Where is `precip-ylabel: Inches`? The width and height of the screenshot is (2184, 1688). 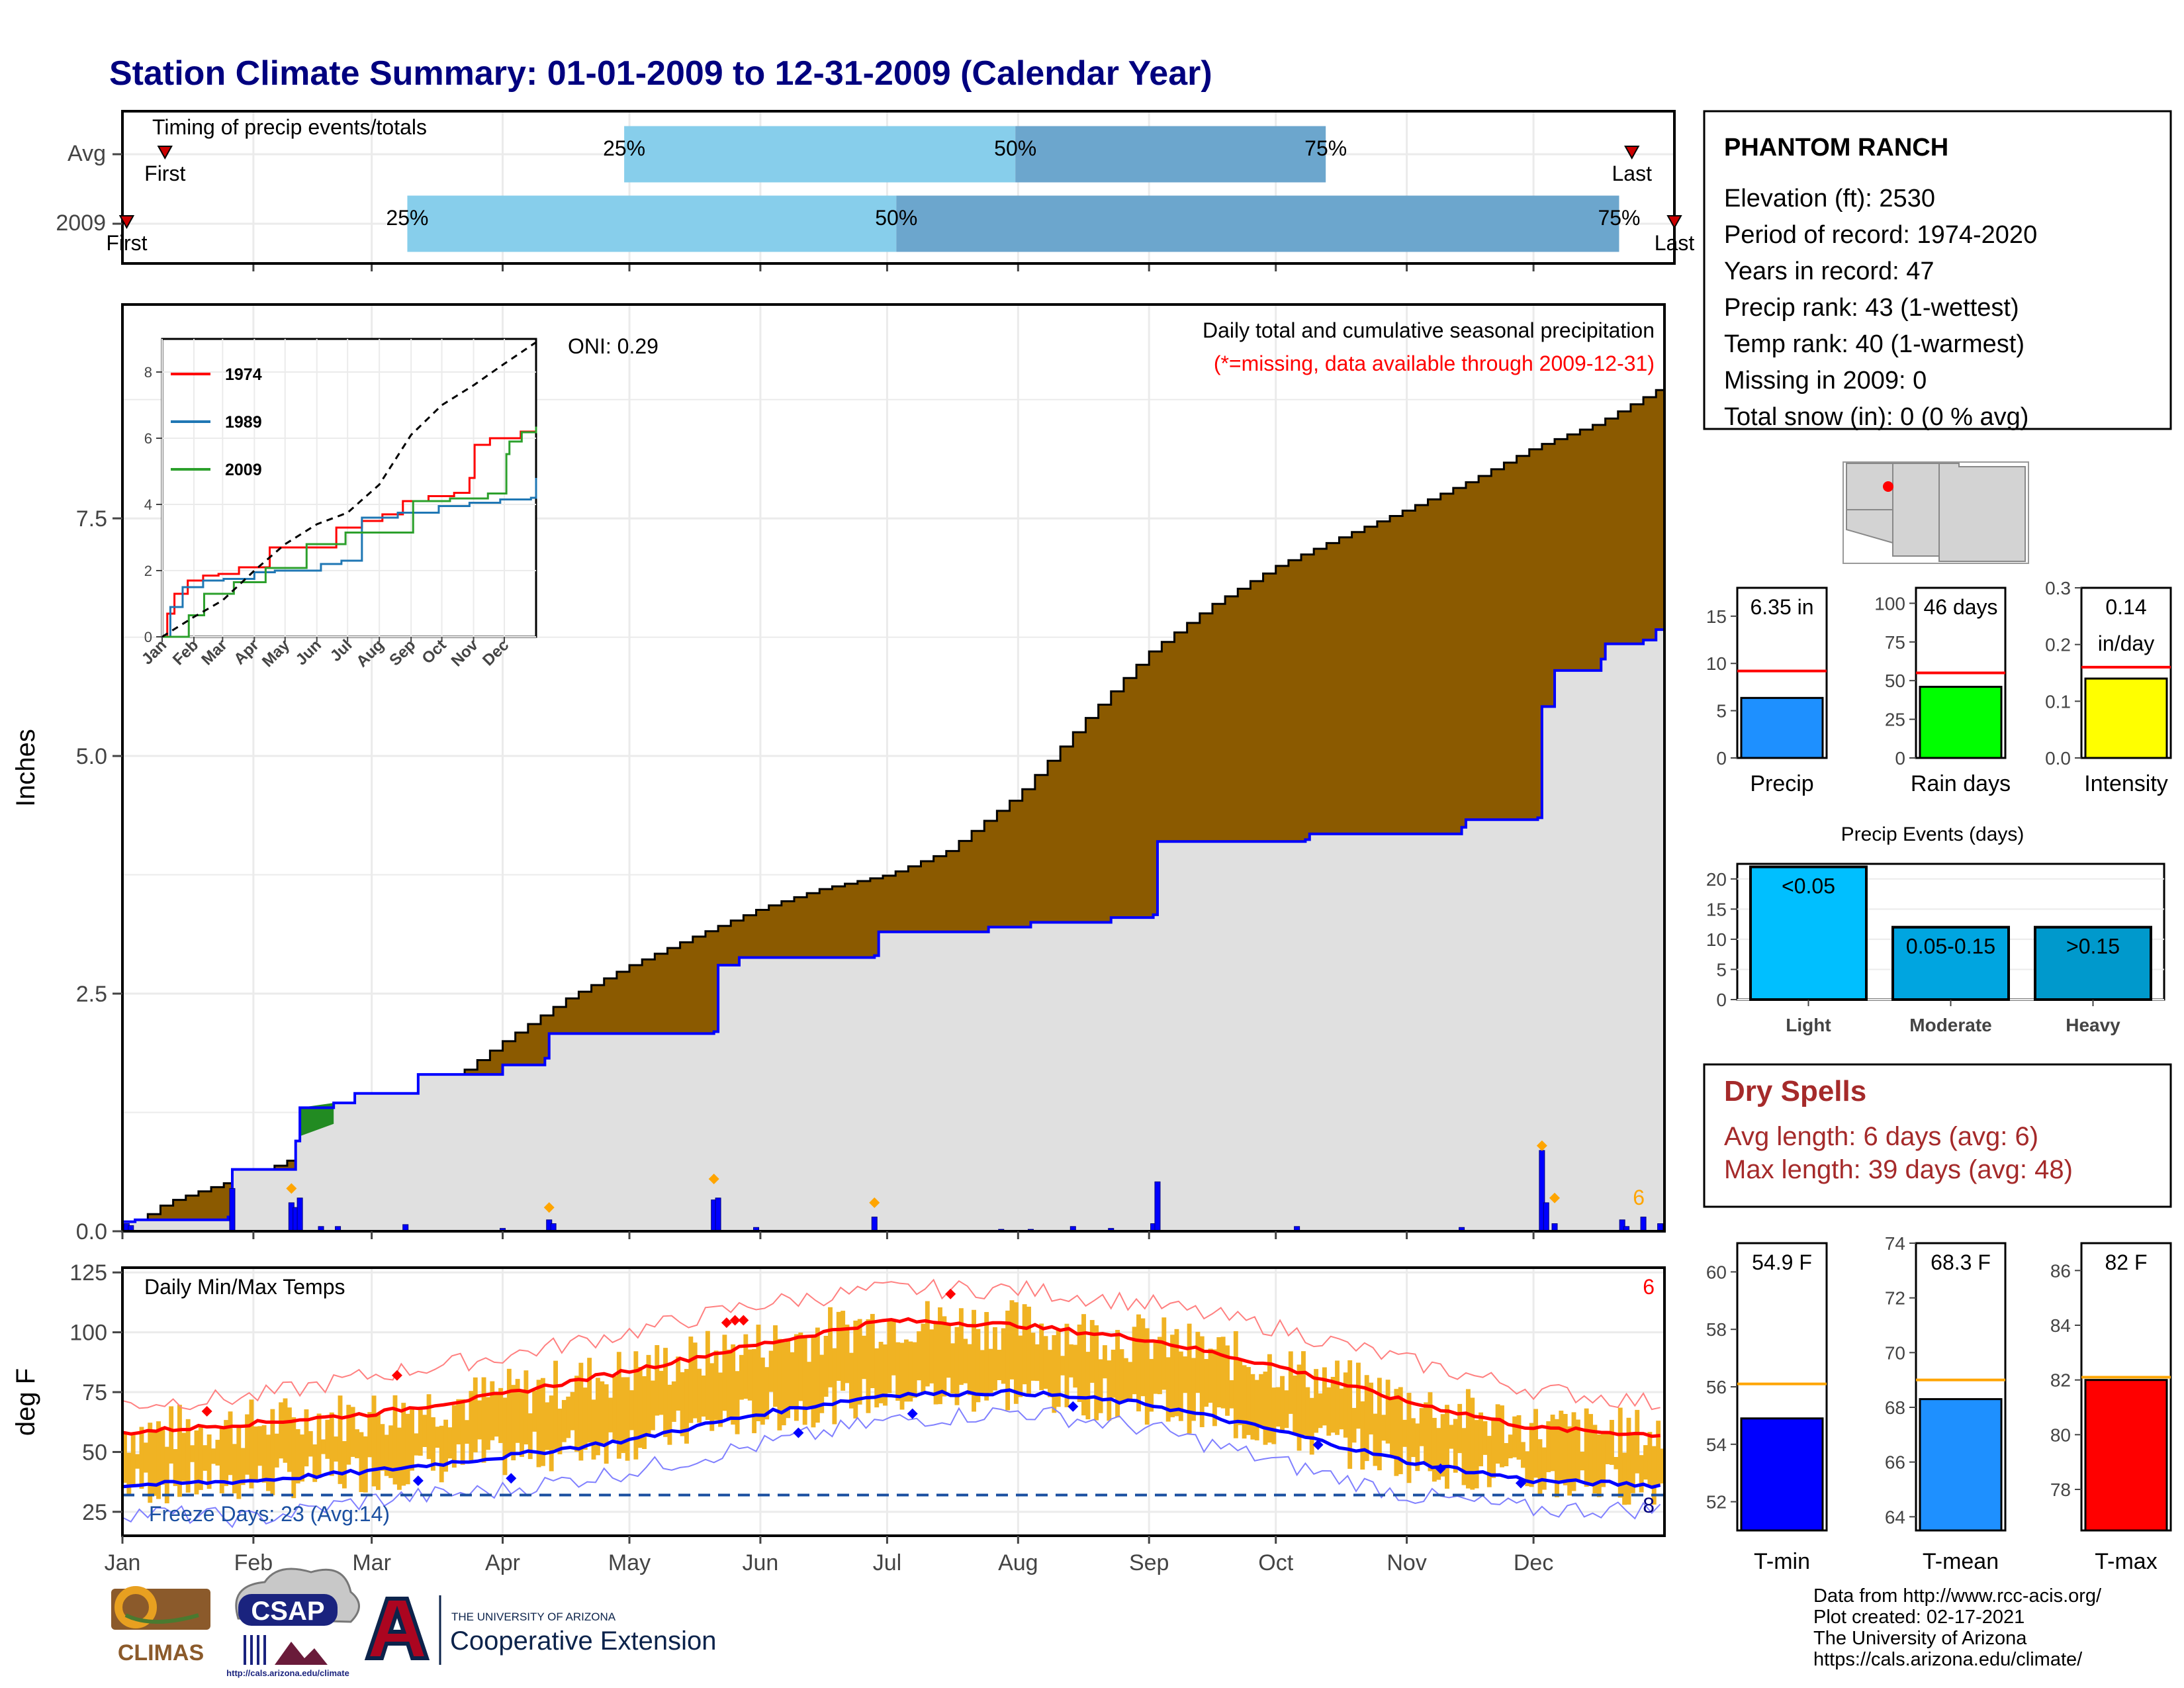 precip-ylabel: Inches is located at coordinates (26, 768).